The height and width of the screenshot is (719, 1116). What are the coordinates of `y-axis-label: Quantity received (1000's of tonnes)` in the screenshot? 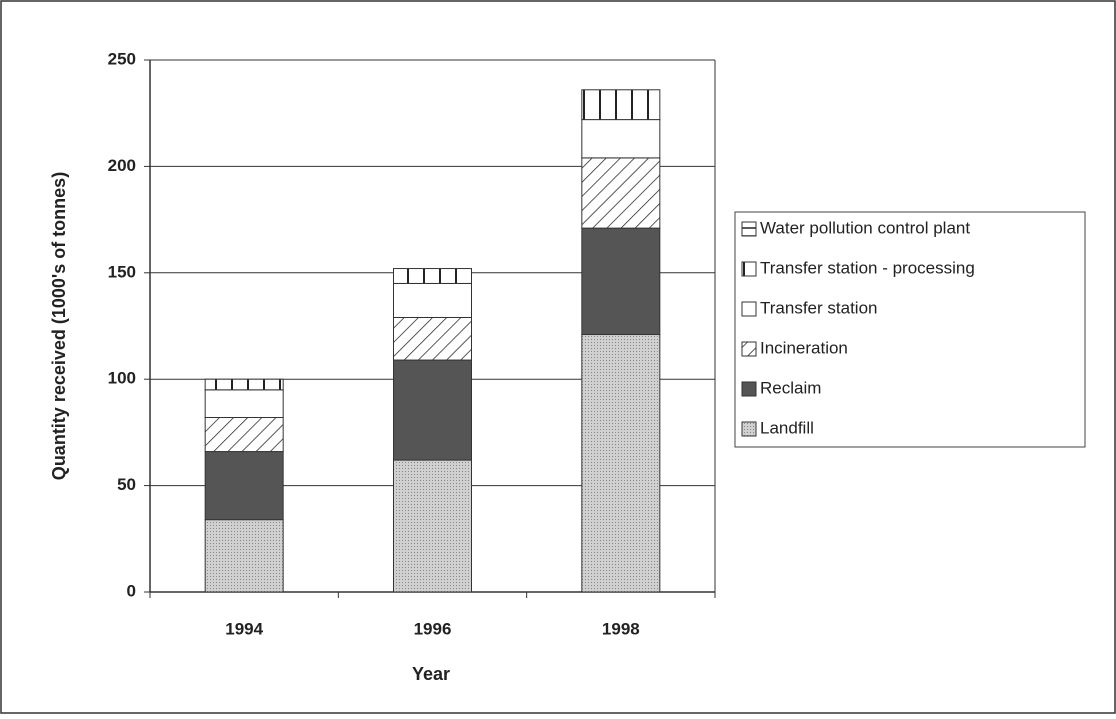 It's located at (59, 326).